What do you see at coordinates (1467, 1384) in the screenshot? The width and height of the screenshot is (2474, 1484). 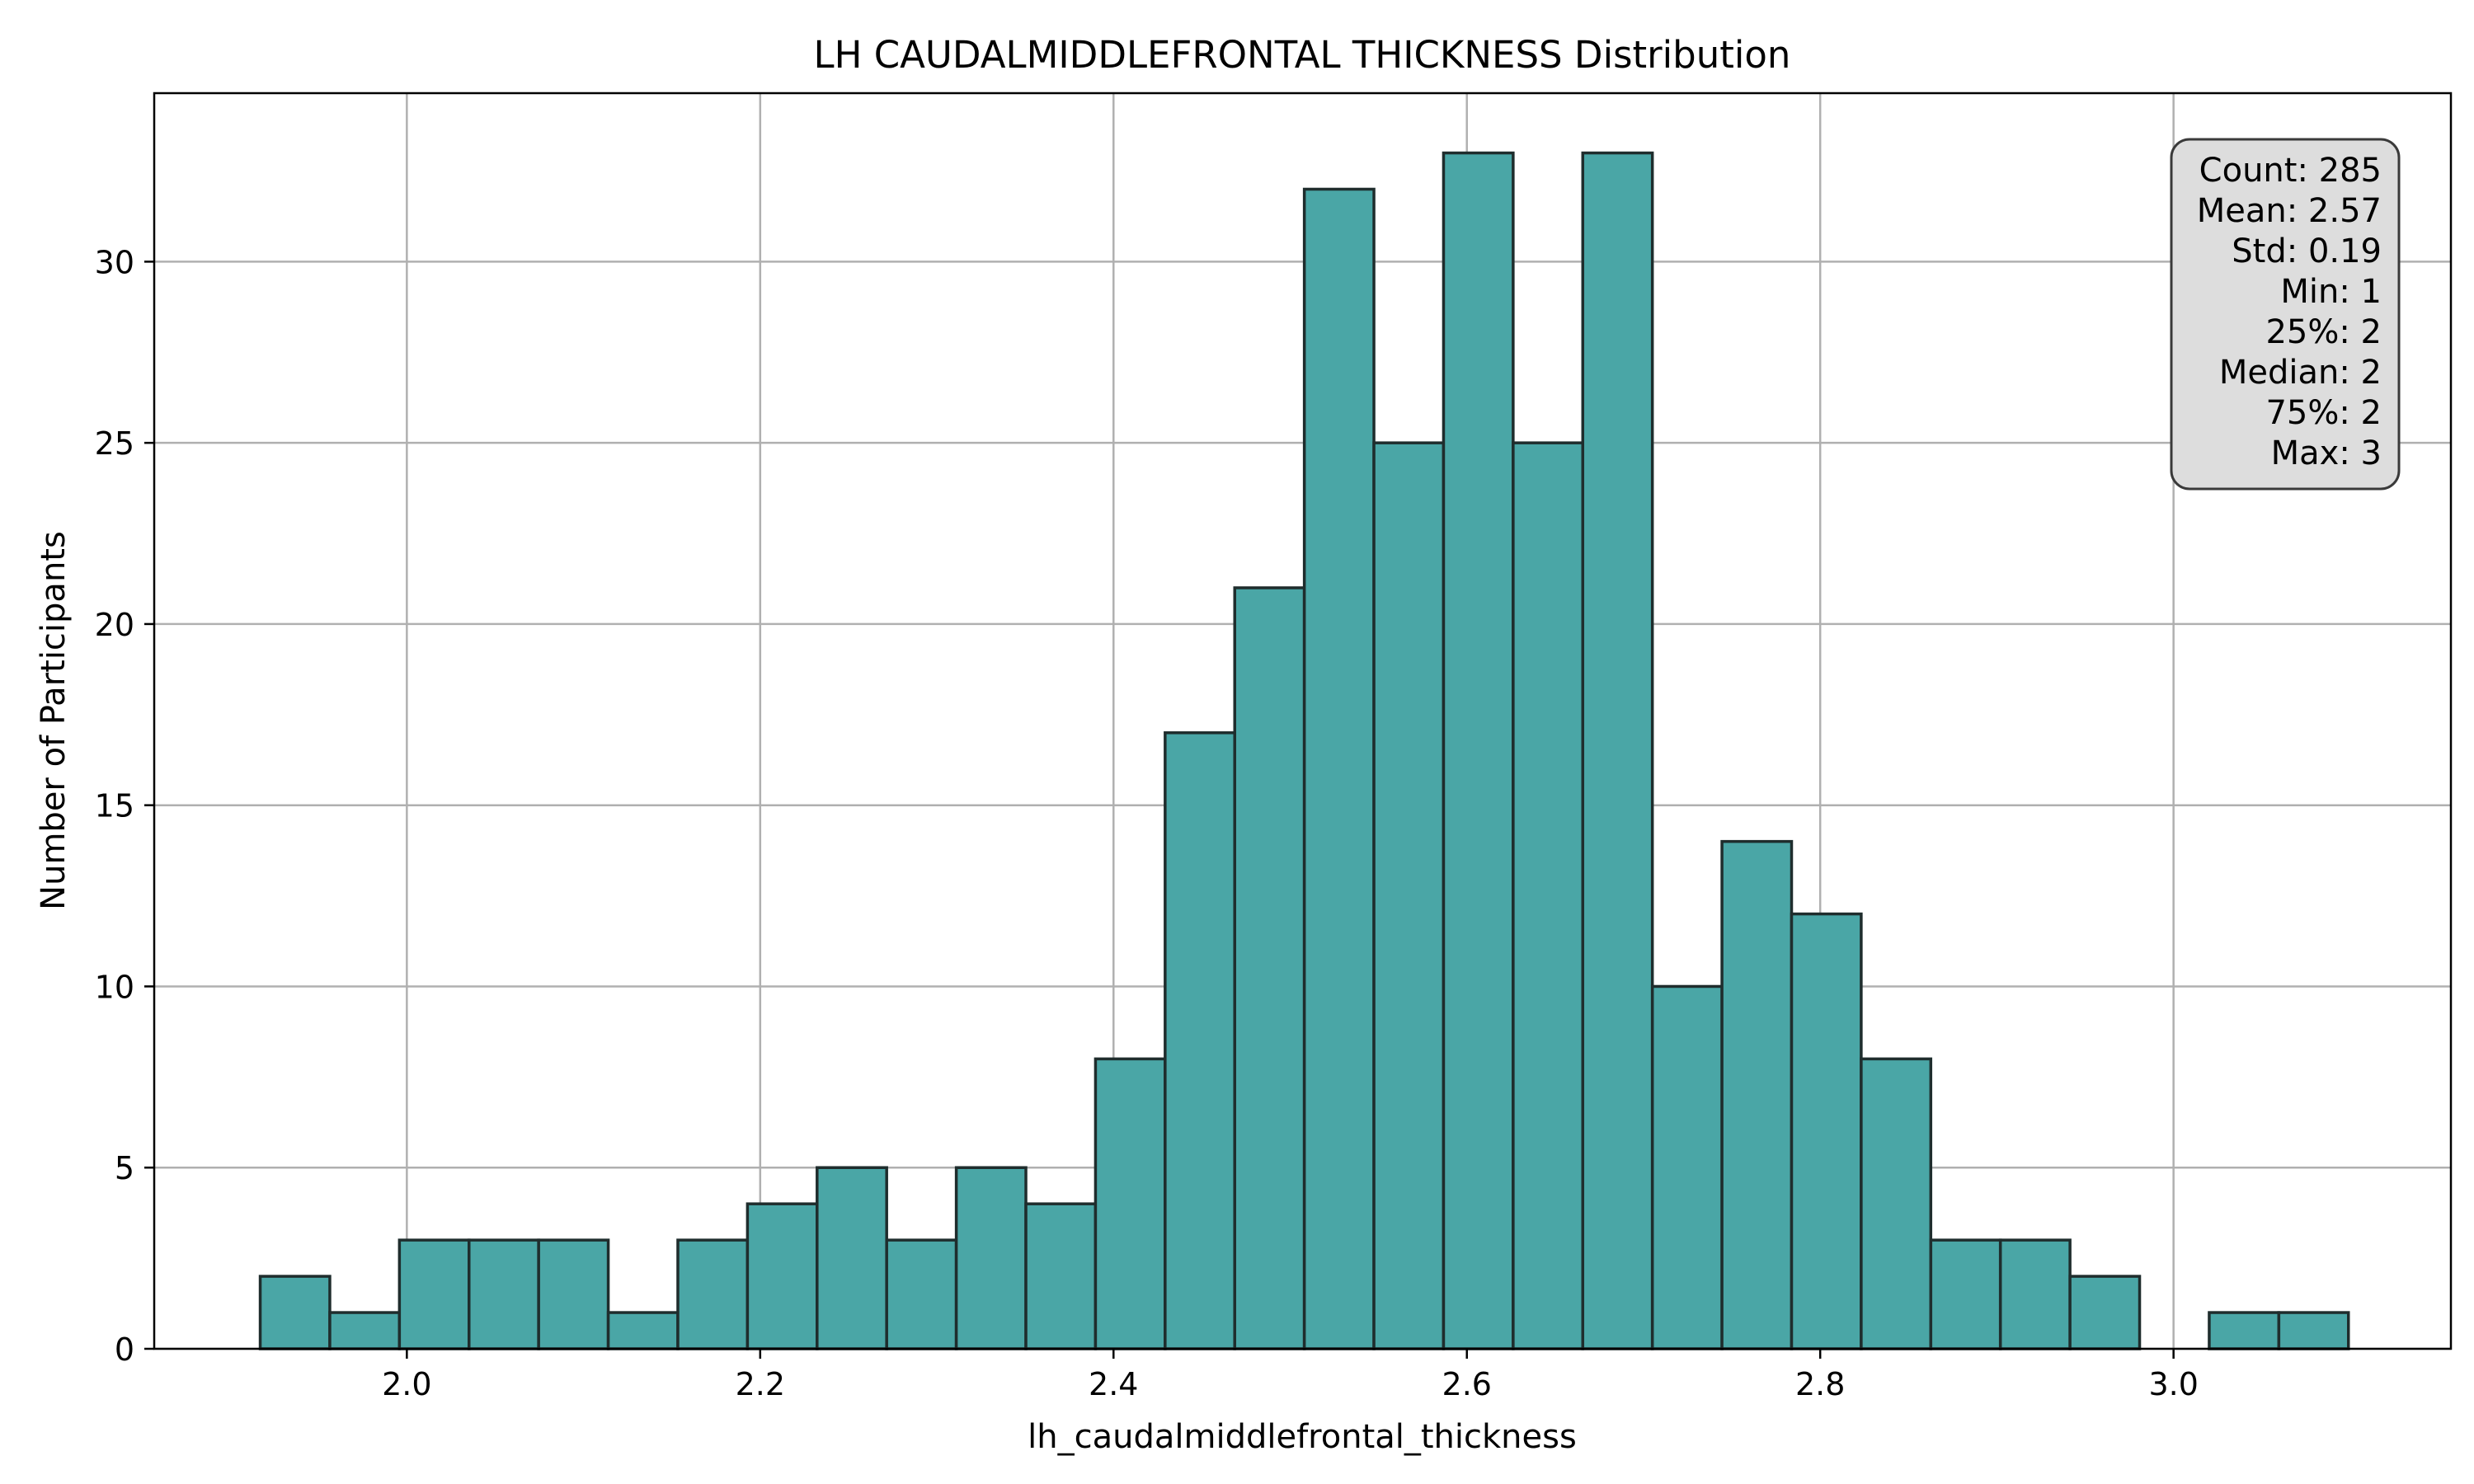 I see `x-tick-label: 2.6` at bounding box center [1467, 1384].